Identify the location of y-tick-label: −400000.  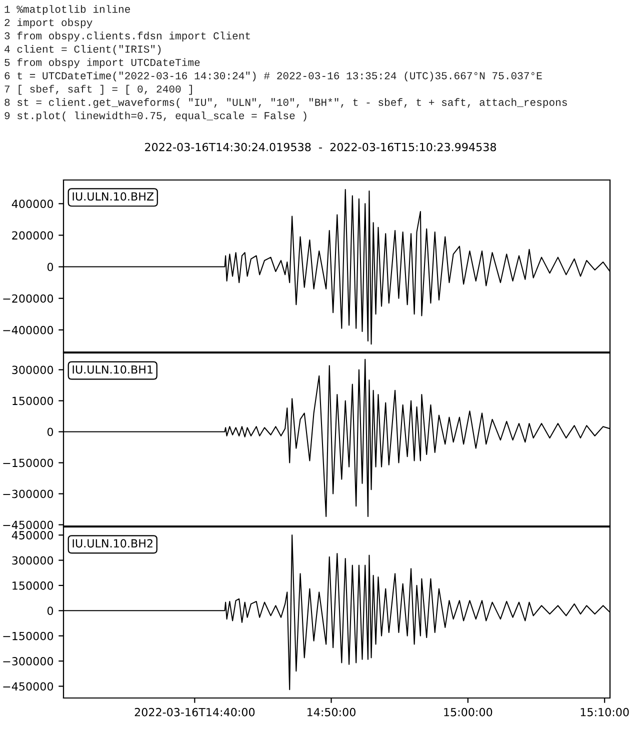
(28, 330).